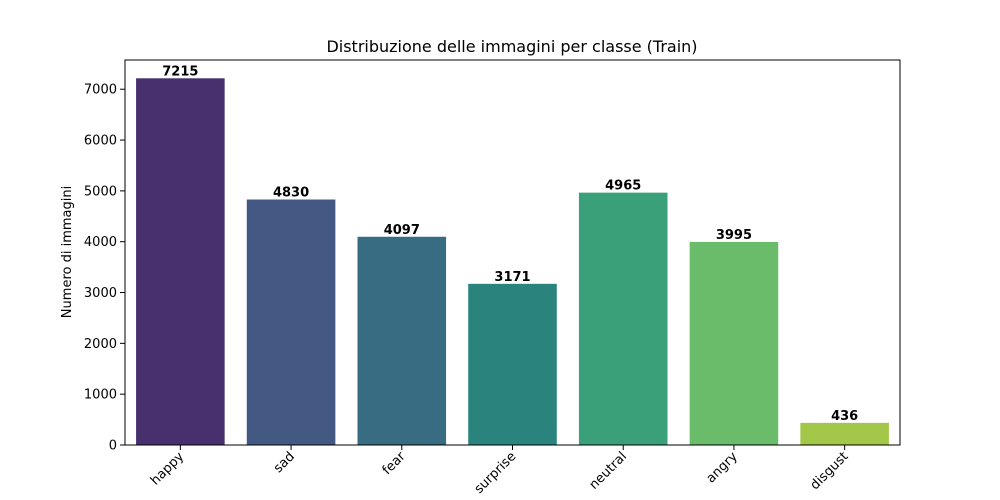  I want to click on bar-disgust, so click(844, 433).